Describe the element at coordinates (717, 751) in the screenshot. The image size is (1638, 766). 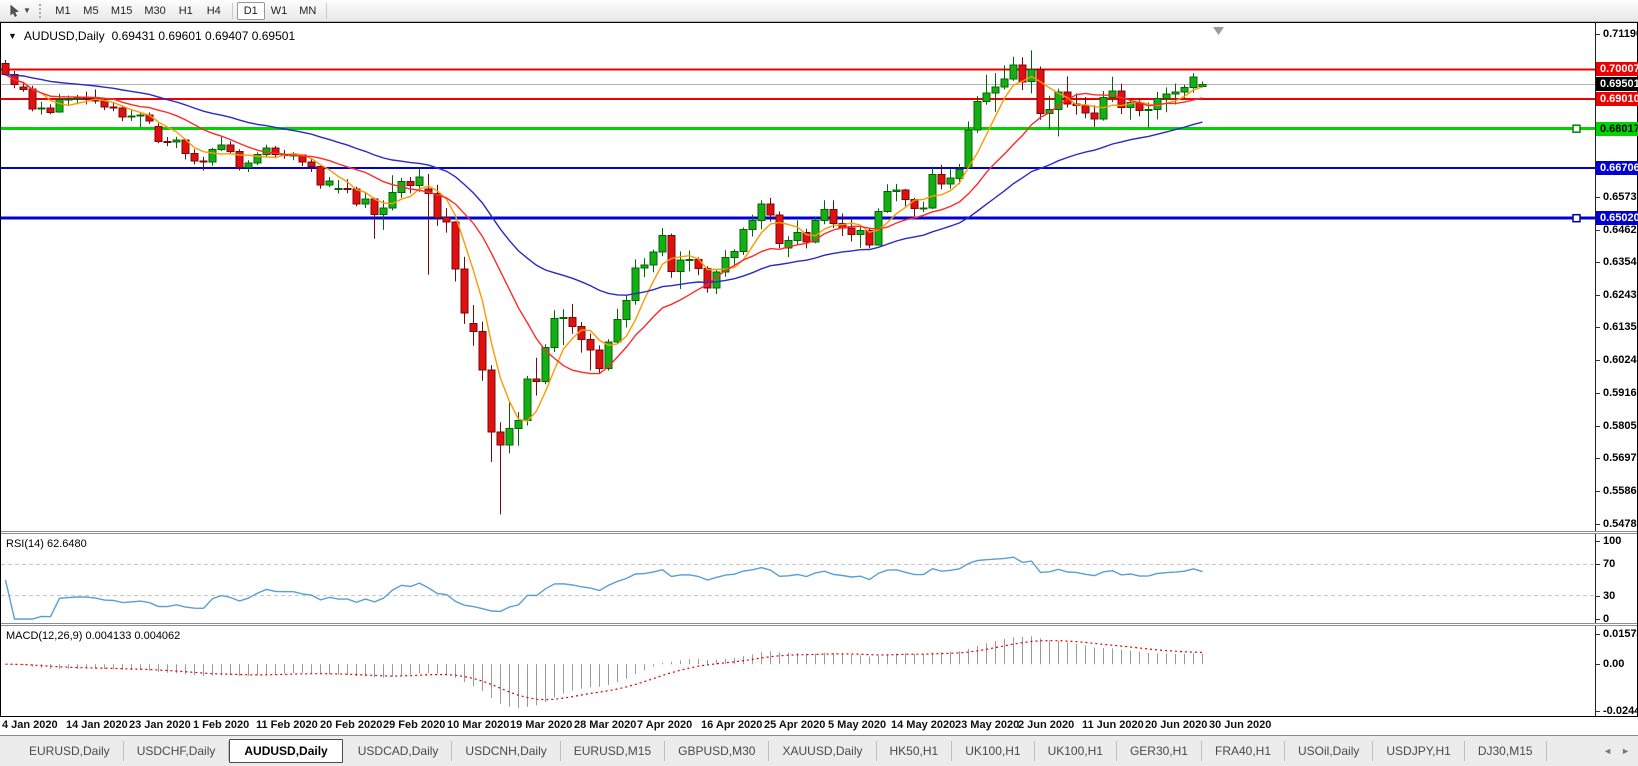
I see `chart-tab-gbpusd-m30: GBPUSD,M30` at that location.